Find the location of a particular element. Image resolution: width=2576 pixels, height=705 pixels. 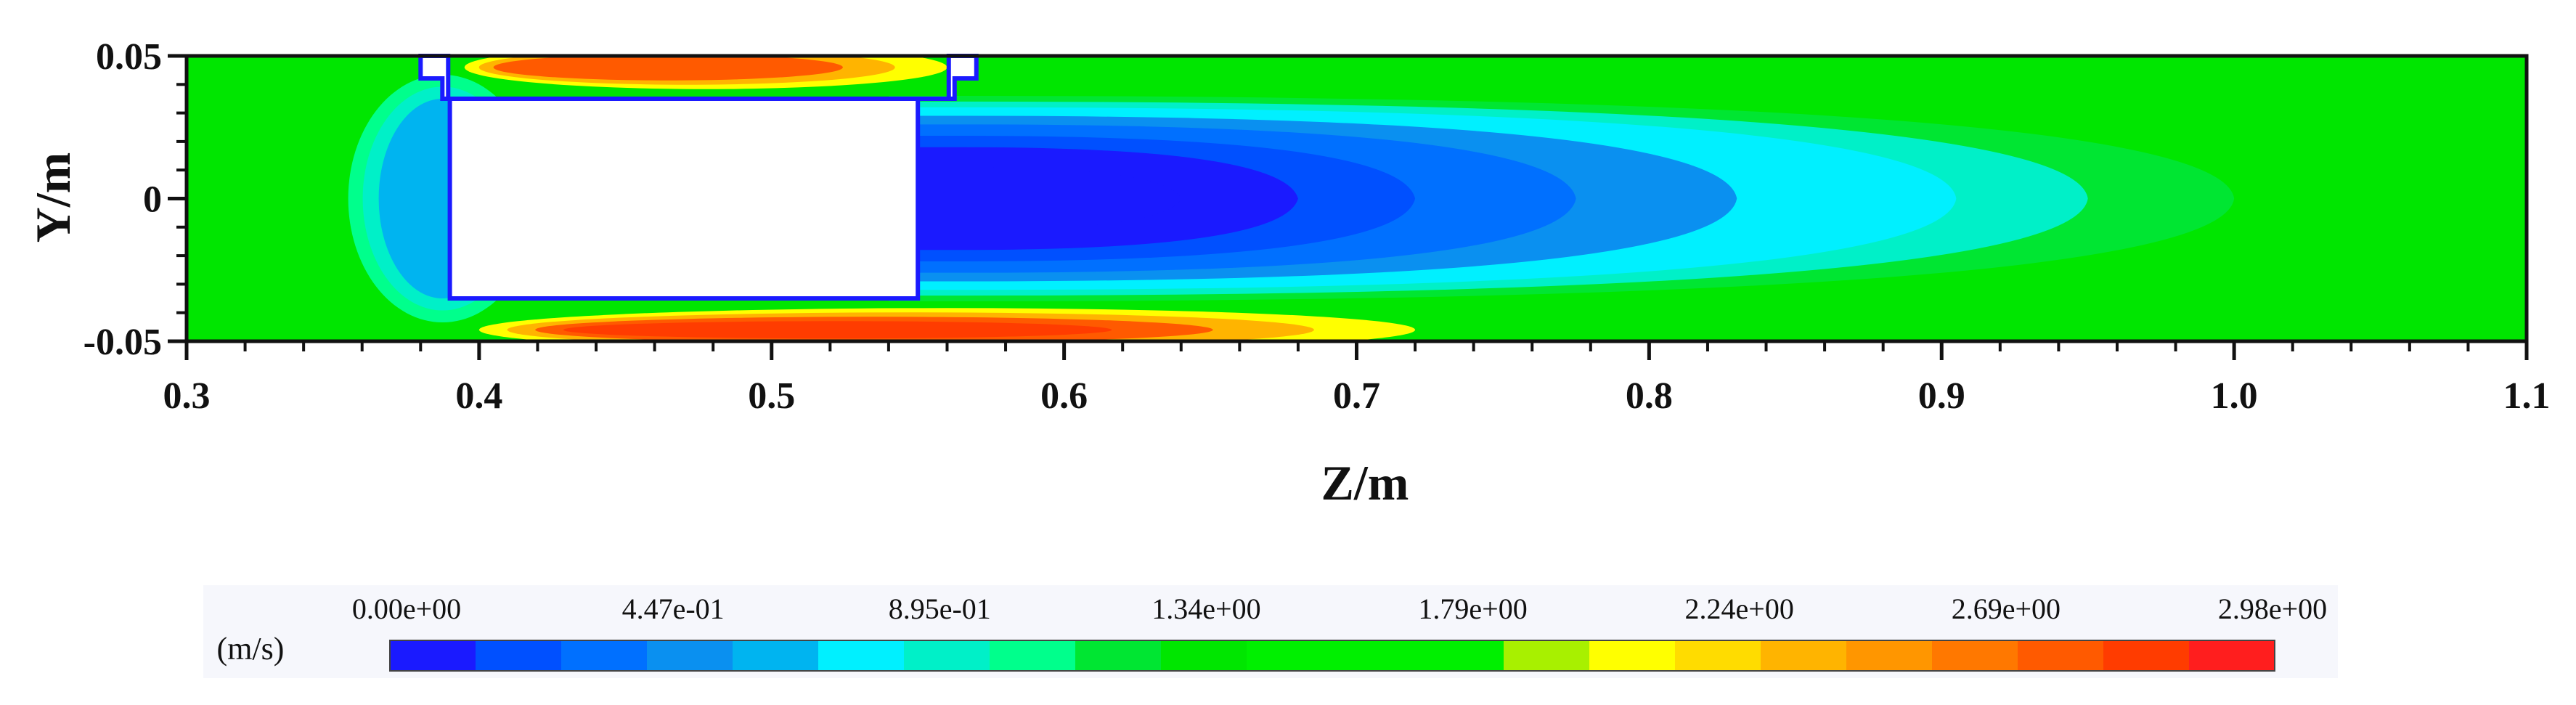

colorbar-unit: (m/s) is located at coordinates (251, 649).